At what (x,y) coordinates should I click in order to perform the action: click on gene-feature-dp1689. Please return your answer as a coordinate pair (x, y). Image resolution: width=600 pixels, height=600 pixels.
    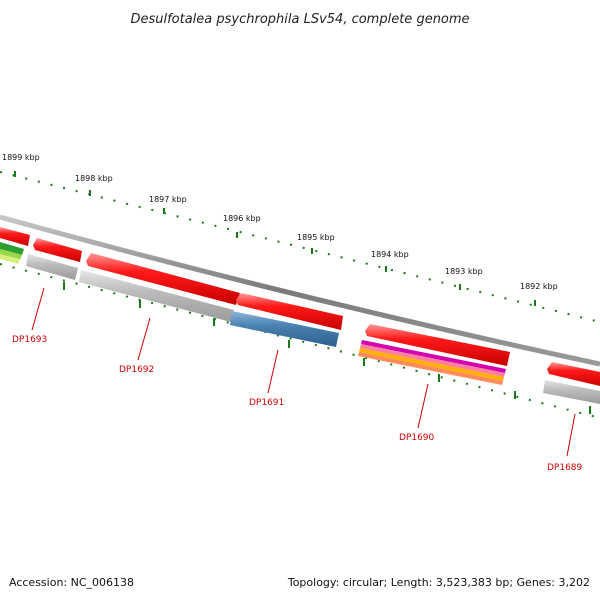
    Looking at the image, I should click on (571, 383).